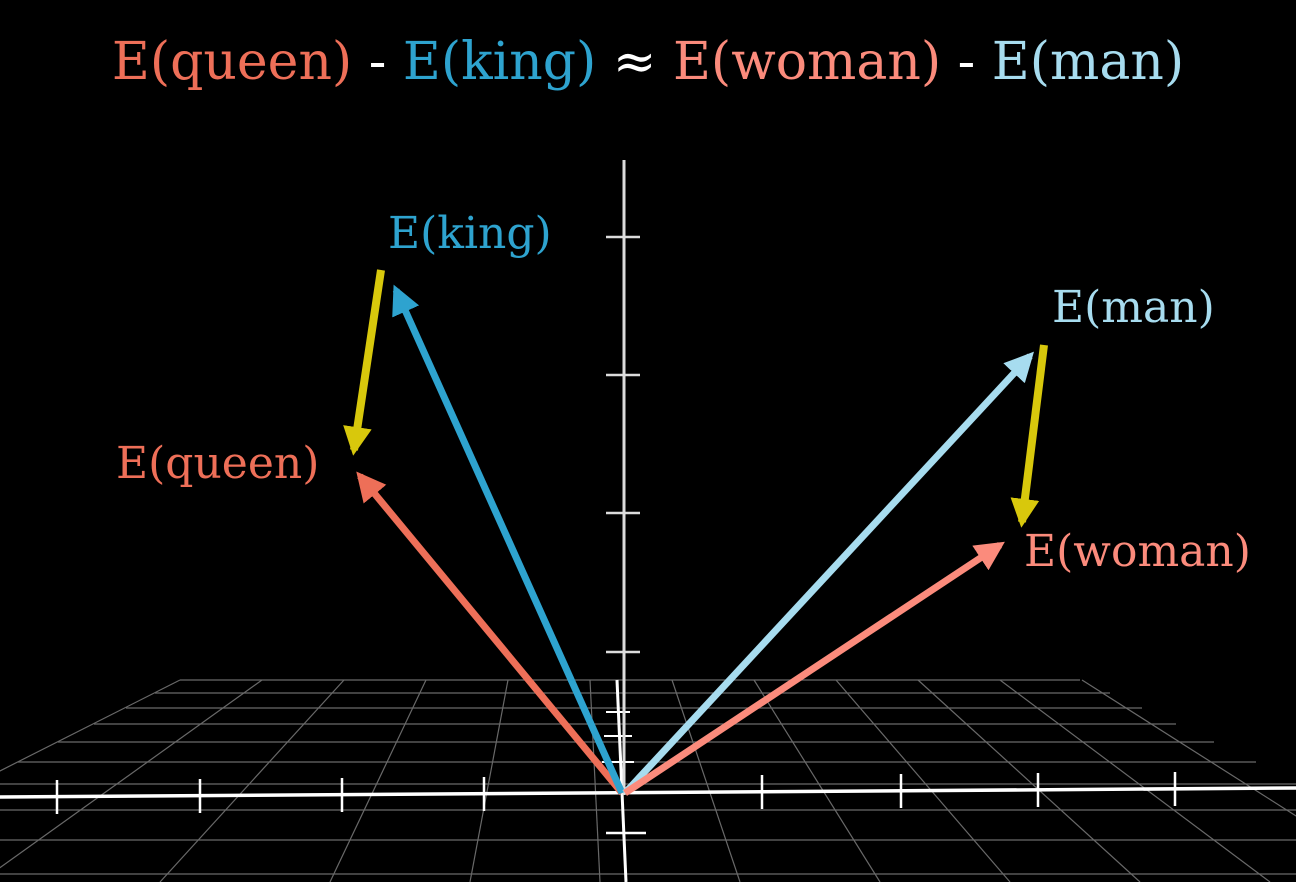  I want to click on equation-term-woman: E(woman), so click(807, 62).